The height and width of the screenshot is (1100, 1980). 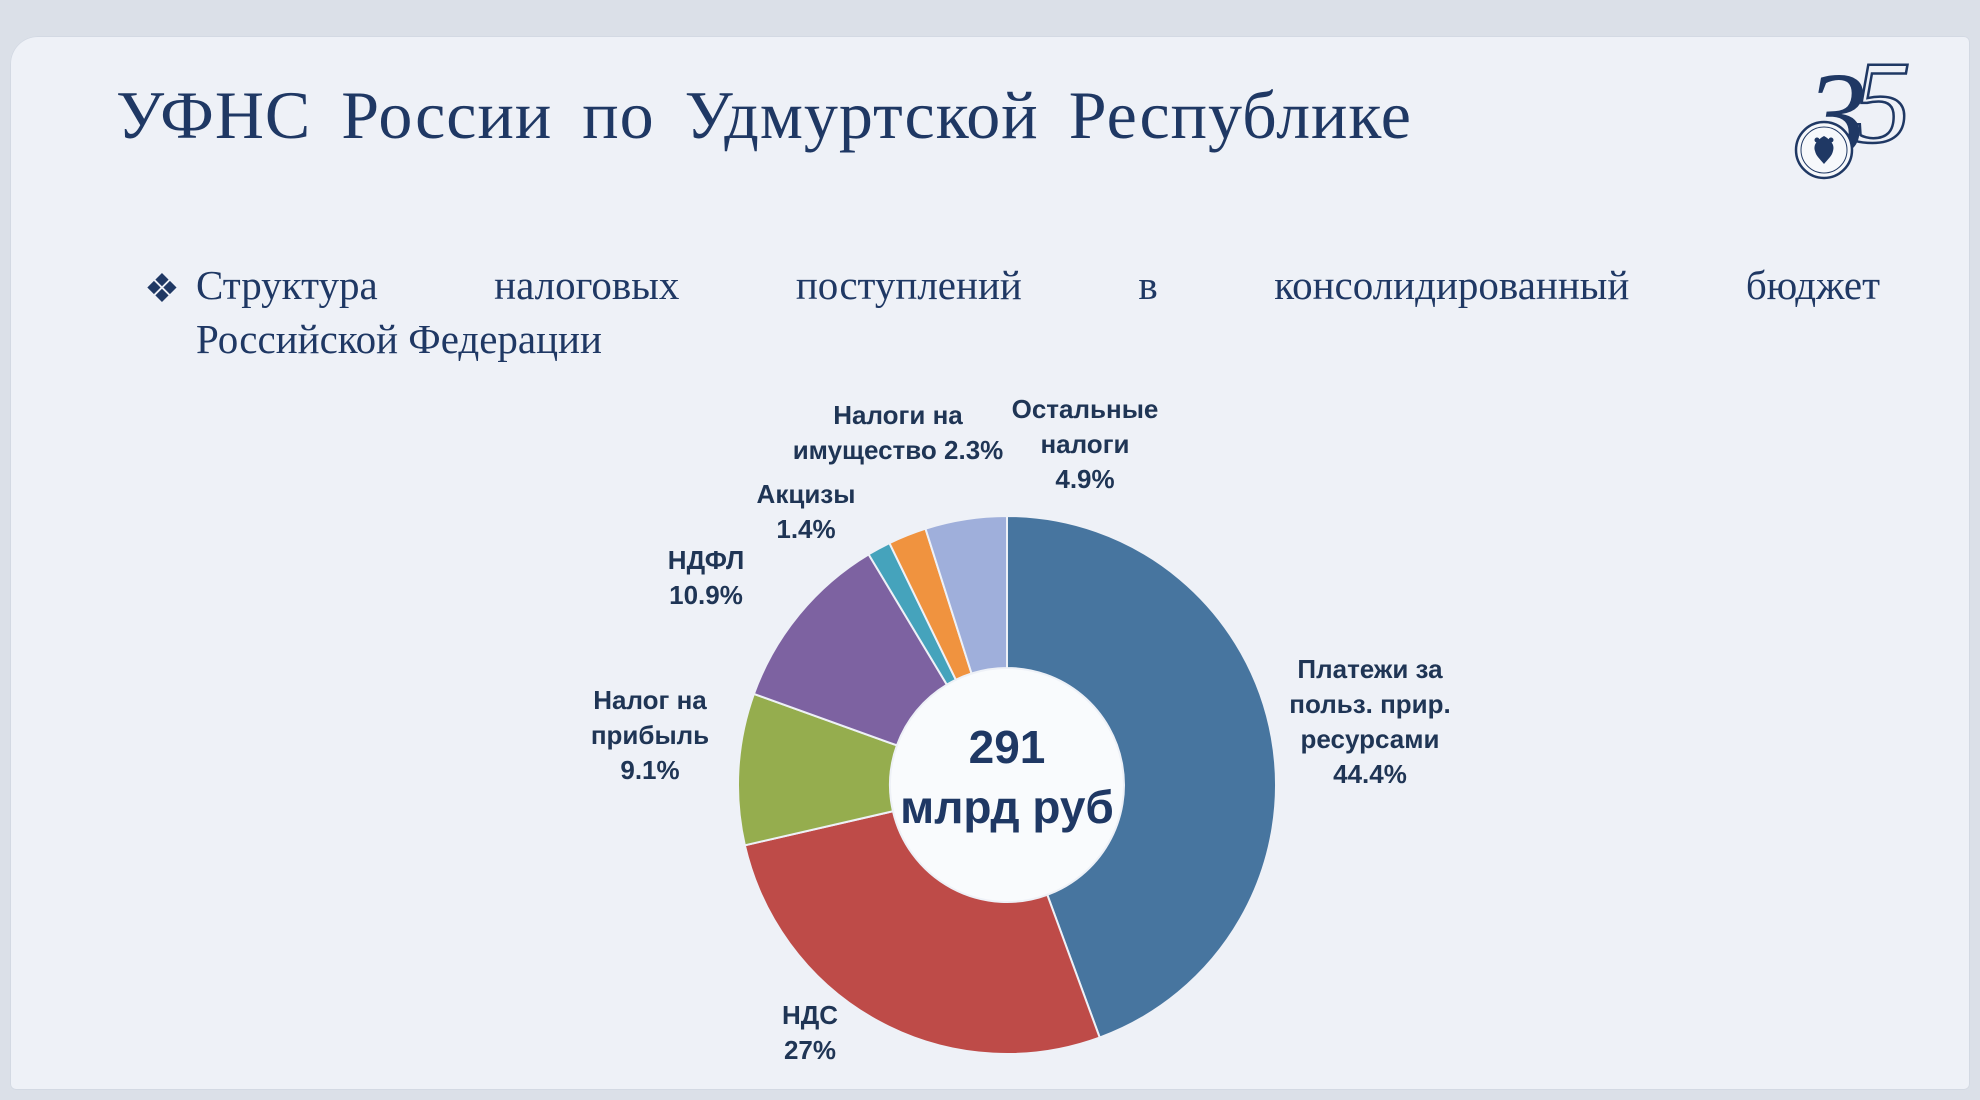 What do you see at coordinates (1817, 140) in the screenshot?
I see `fns-eagle-head-left` at bounding box center [1817, 140].